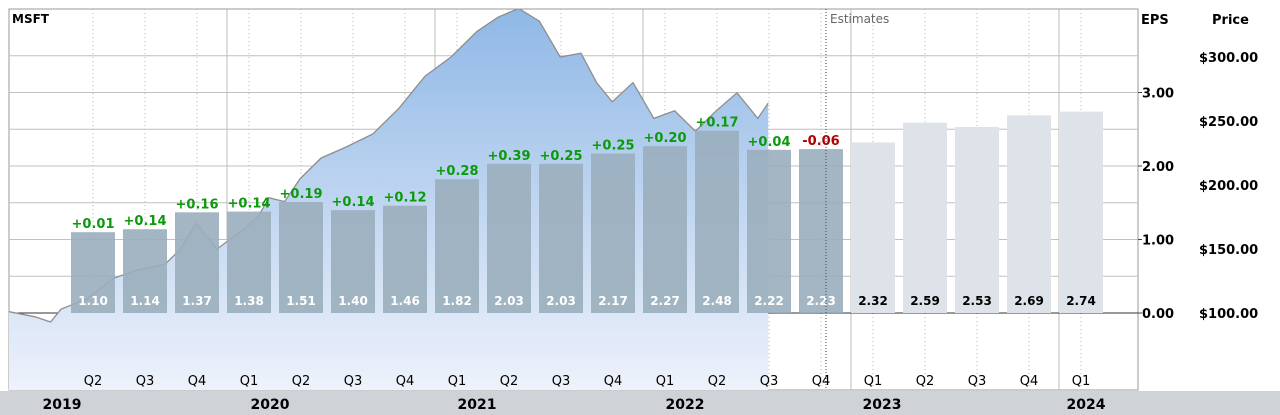 The width and height of the screenshot is (1280, 415). I want to click on eps-value-label: 1.37, so click(197, 301).